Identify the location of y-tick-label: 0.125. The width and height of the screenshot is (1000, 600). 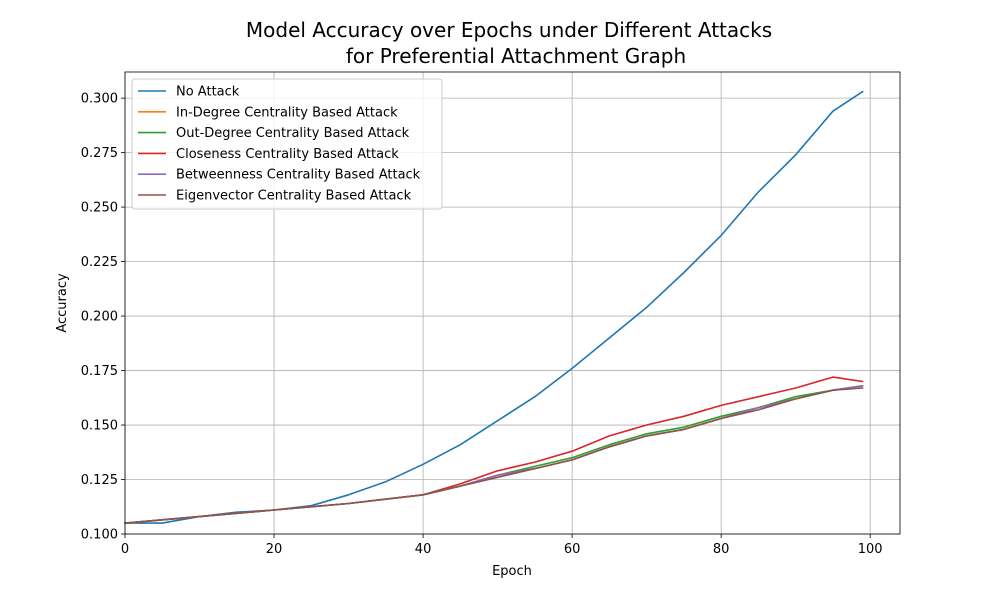
(99, 480).